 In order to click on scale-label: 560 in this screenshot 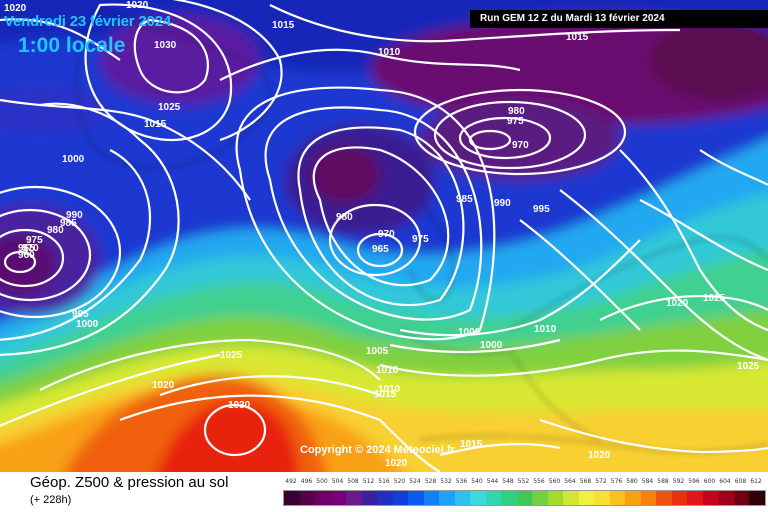, I will do `click(554, 481)`.